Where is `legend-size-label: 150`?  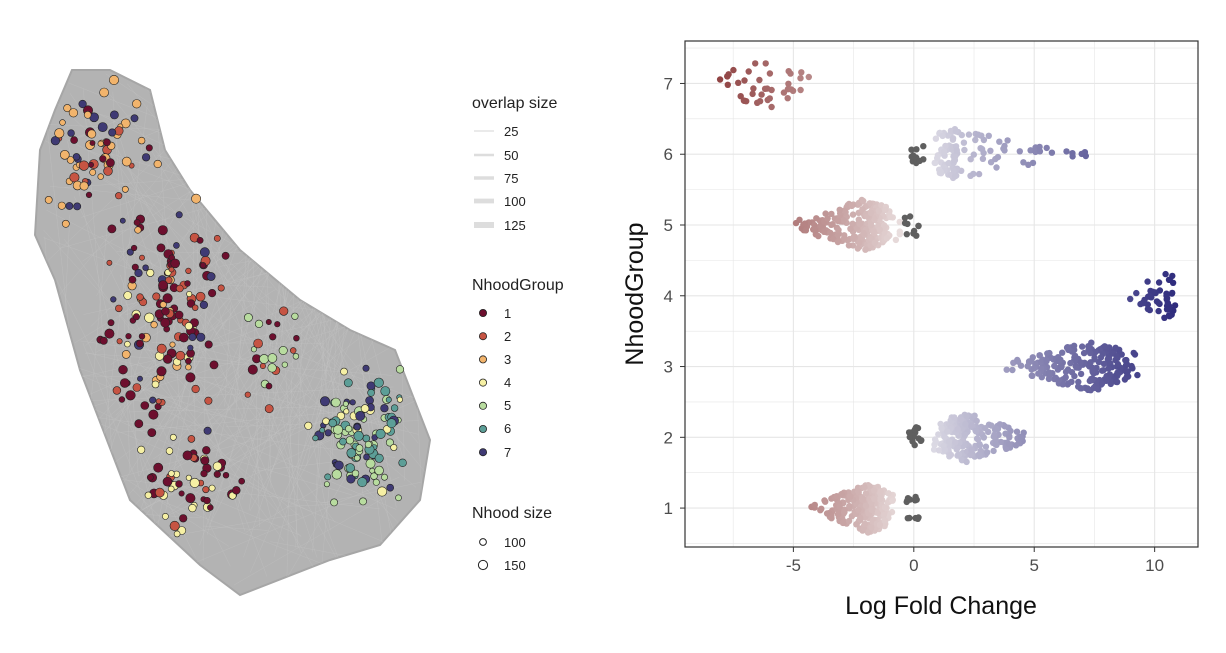 legend-size-label: 150 is located at coordinates (515, 565).